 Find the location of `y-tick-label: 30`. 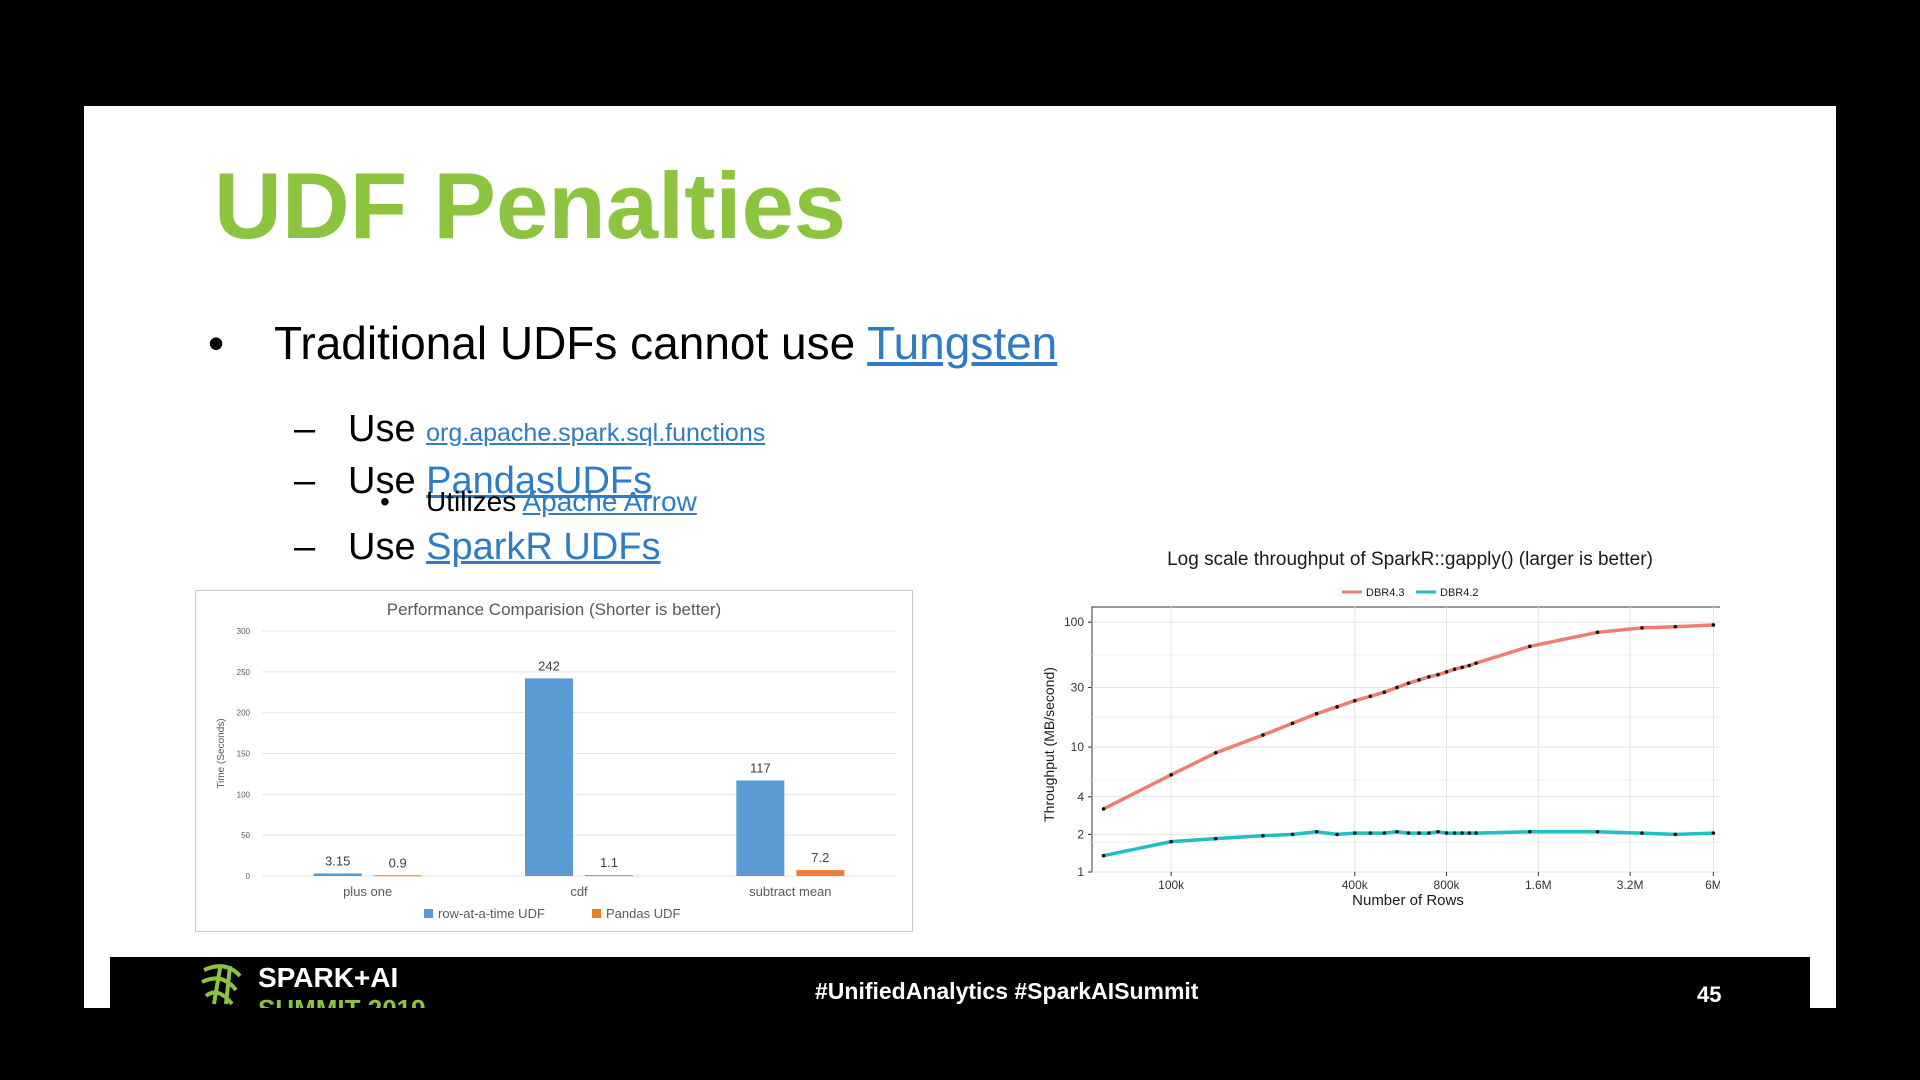

y-tick-label: 30 is located at coordinates (1078, 687).